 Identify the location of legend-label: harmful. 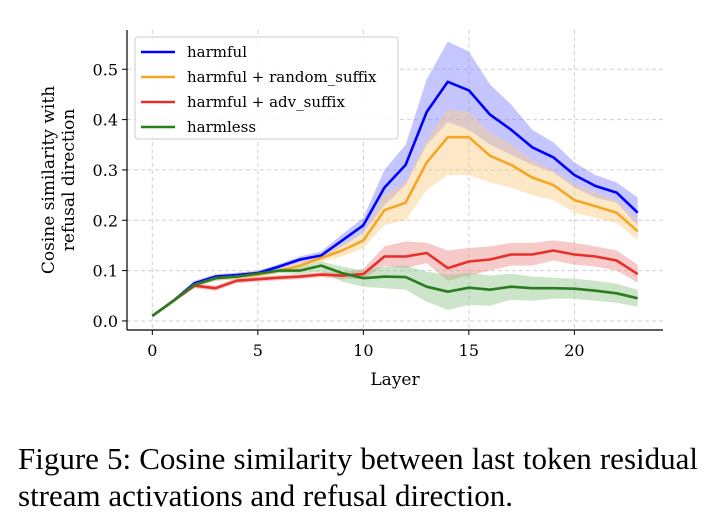
(217, 52).